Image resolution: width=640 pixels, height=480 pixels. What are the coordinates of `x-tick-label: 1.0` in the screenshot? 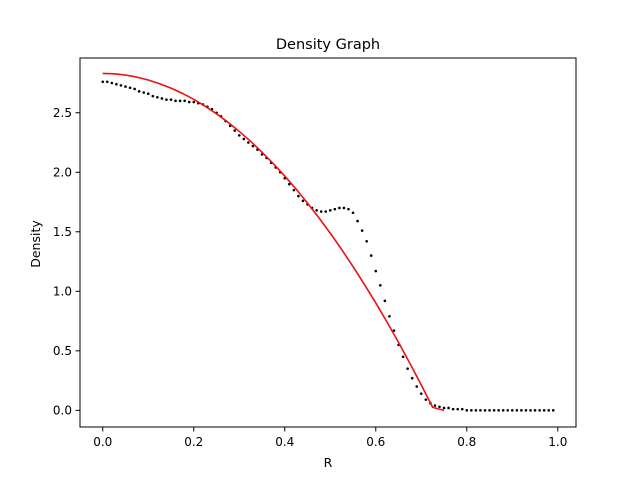 It's located at (557, 442).